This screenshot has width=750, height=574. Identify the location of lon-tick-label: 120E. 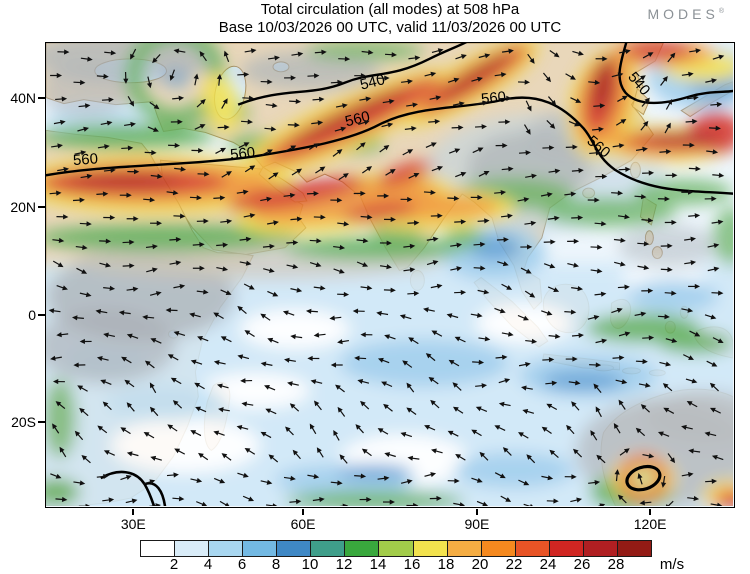
(650, 524).